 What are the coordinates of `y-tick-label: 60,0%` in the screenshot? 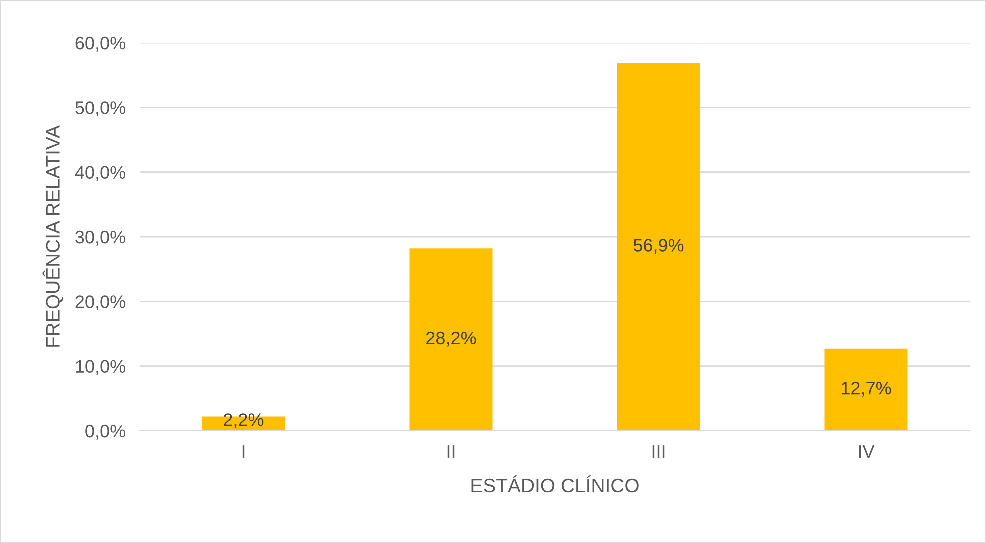 It's located at (101, 44).